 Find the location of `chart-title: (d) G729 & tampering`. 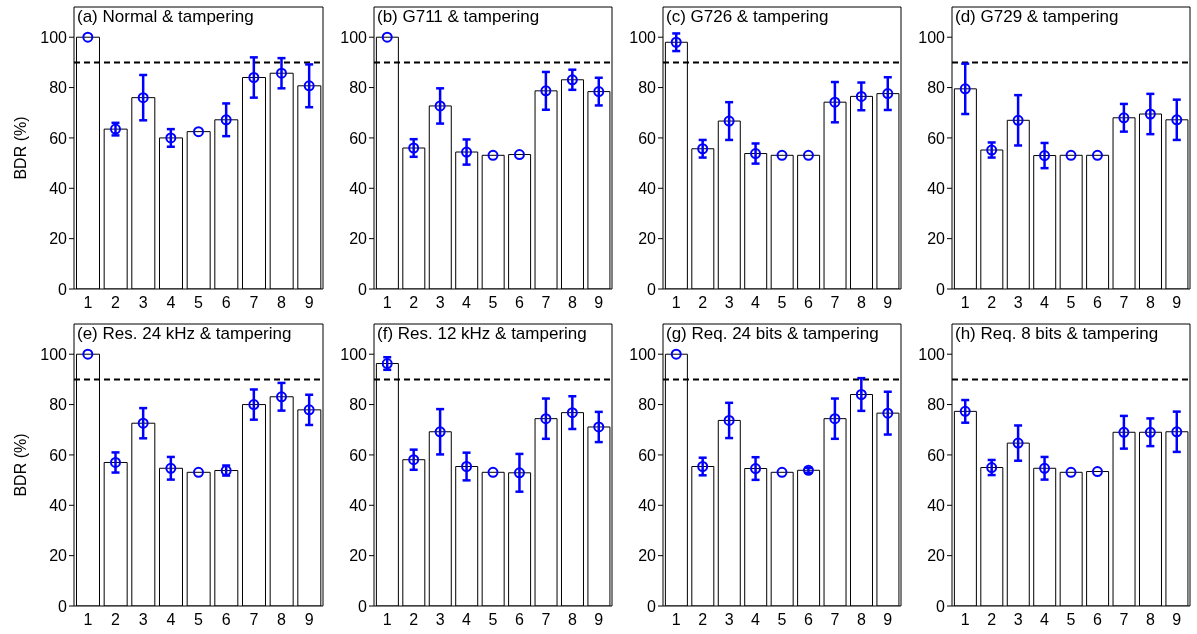

chart-title: (d) G729 & tampering is located at coordinates (1037, 17).